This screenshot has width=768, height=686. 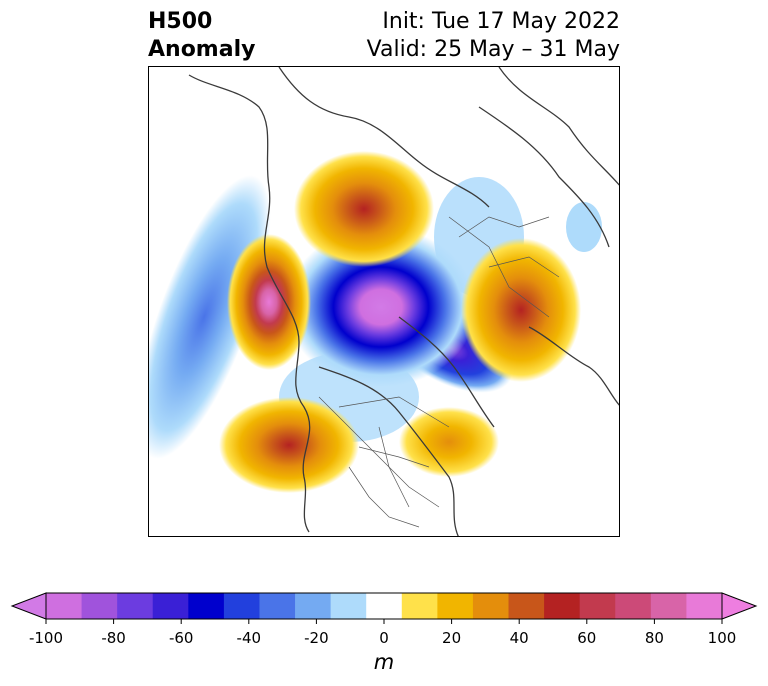 I want to click on colorbar, so click(x=384, y=608).